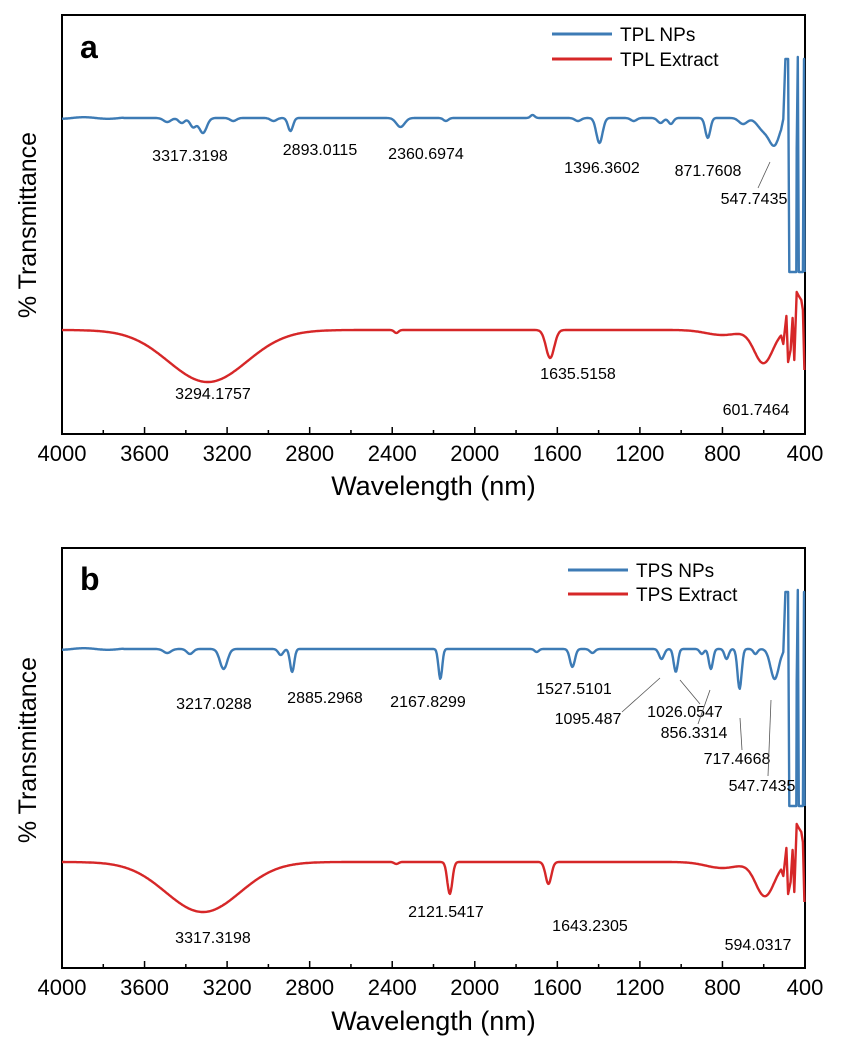 Image resolution: width=844 pixels, height=1047 pixels. What do you see at coordinates (325, 698) in the screenshot?
I see `peak-annotation: 2885.2968` at bounding box center [325, 698].